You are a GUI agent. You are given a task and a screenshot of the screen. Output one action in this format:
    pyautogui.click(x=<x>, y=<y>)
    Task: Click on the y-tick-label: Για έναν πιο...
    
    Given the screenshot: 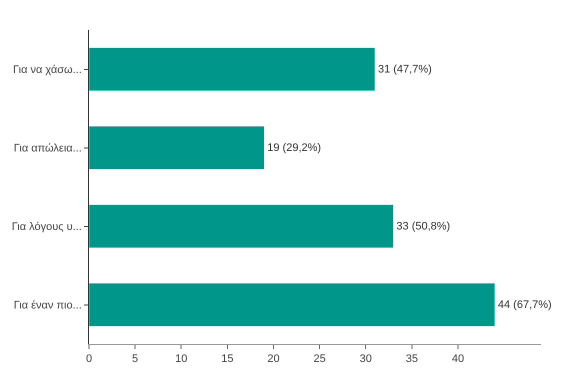 What is the action you would take?
    pyautogui.click(x=48, y=306)
    